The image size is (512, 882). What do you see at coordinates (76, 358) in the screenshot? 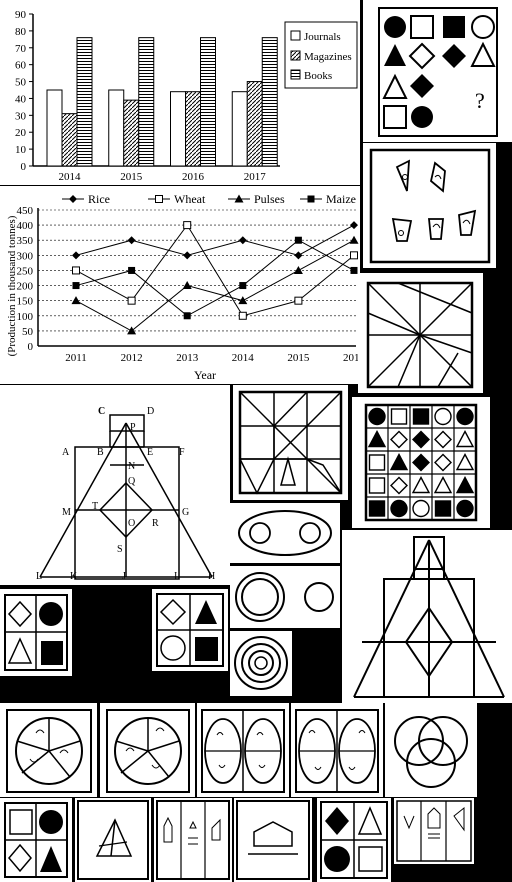
I see `x-tick-label: 2011` at bounding box center [76, 358].